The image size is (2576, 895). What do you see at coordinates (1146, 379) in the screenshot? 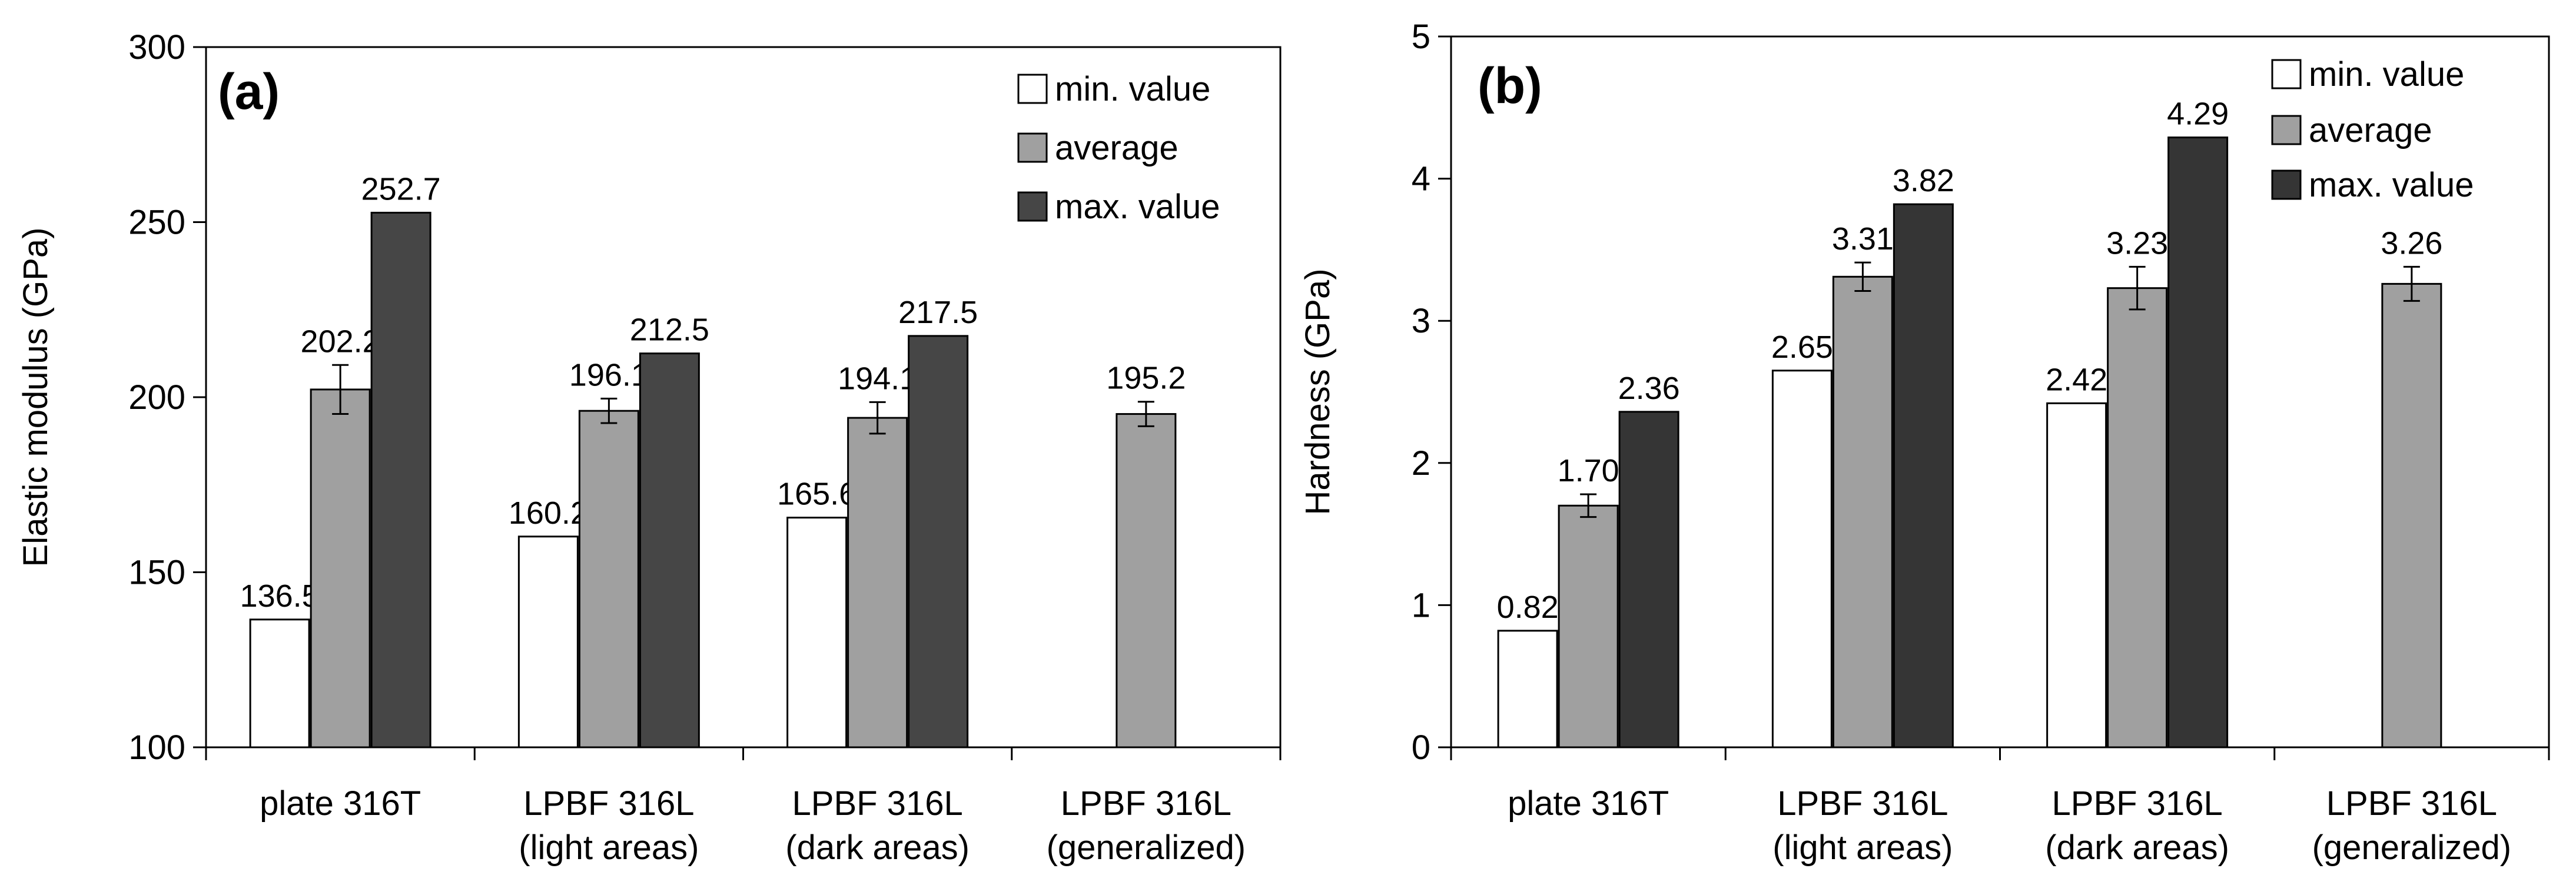
I see `data-label: 195.2` at bounding box center [1146, 379].